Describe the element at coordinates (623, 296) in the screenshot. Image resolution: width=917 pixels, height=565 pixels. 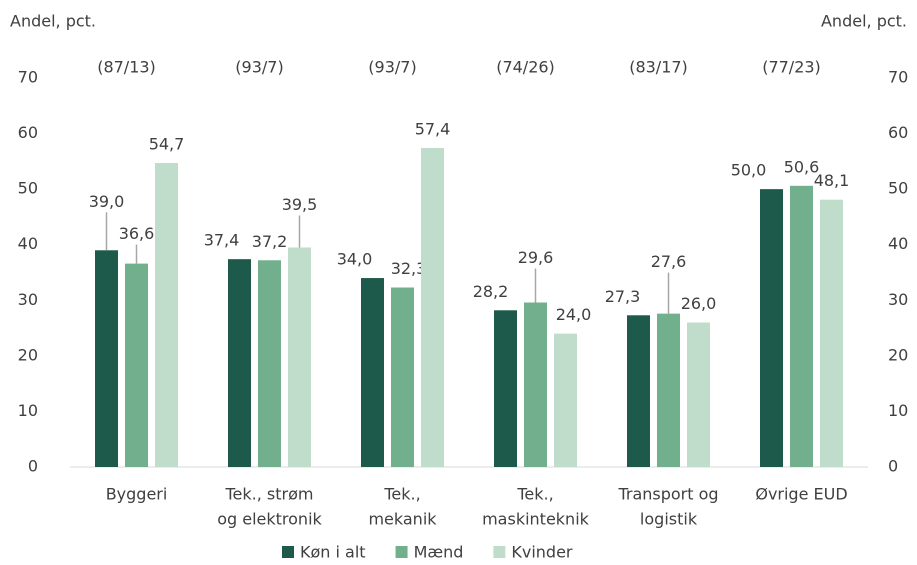
I see `data-label: 27,3` at that location.